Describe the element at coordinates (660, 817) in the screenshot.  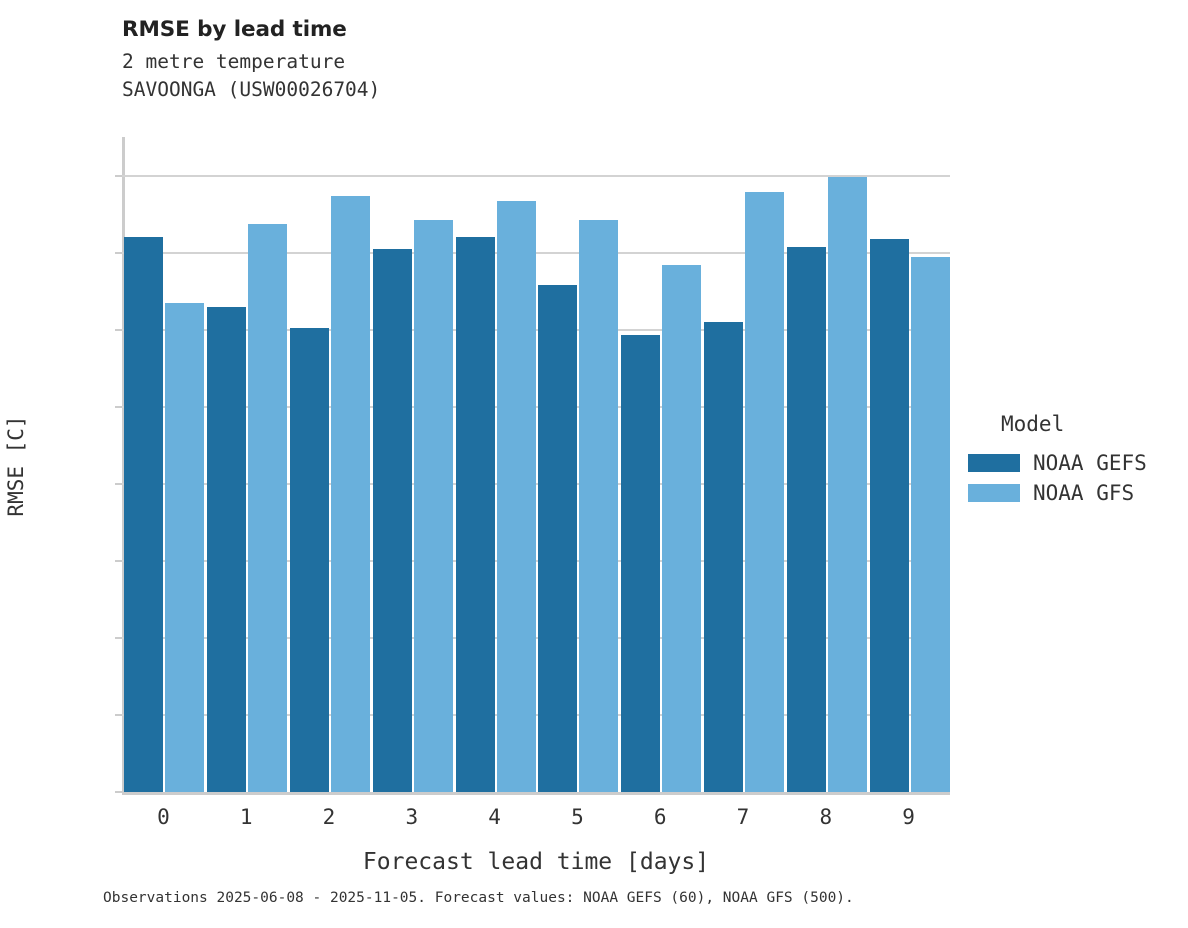
I see `x-tick-label: 6` at that location.